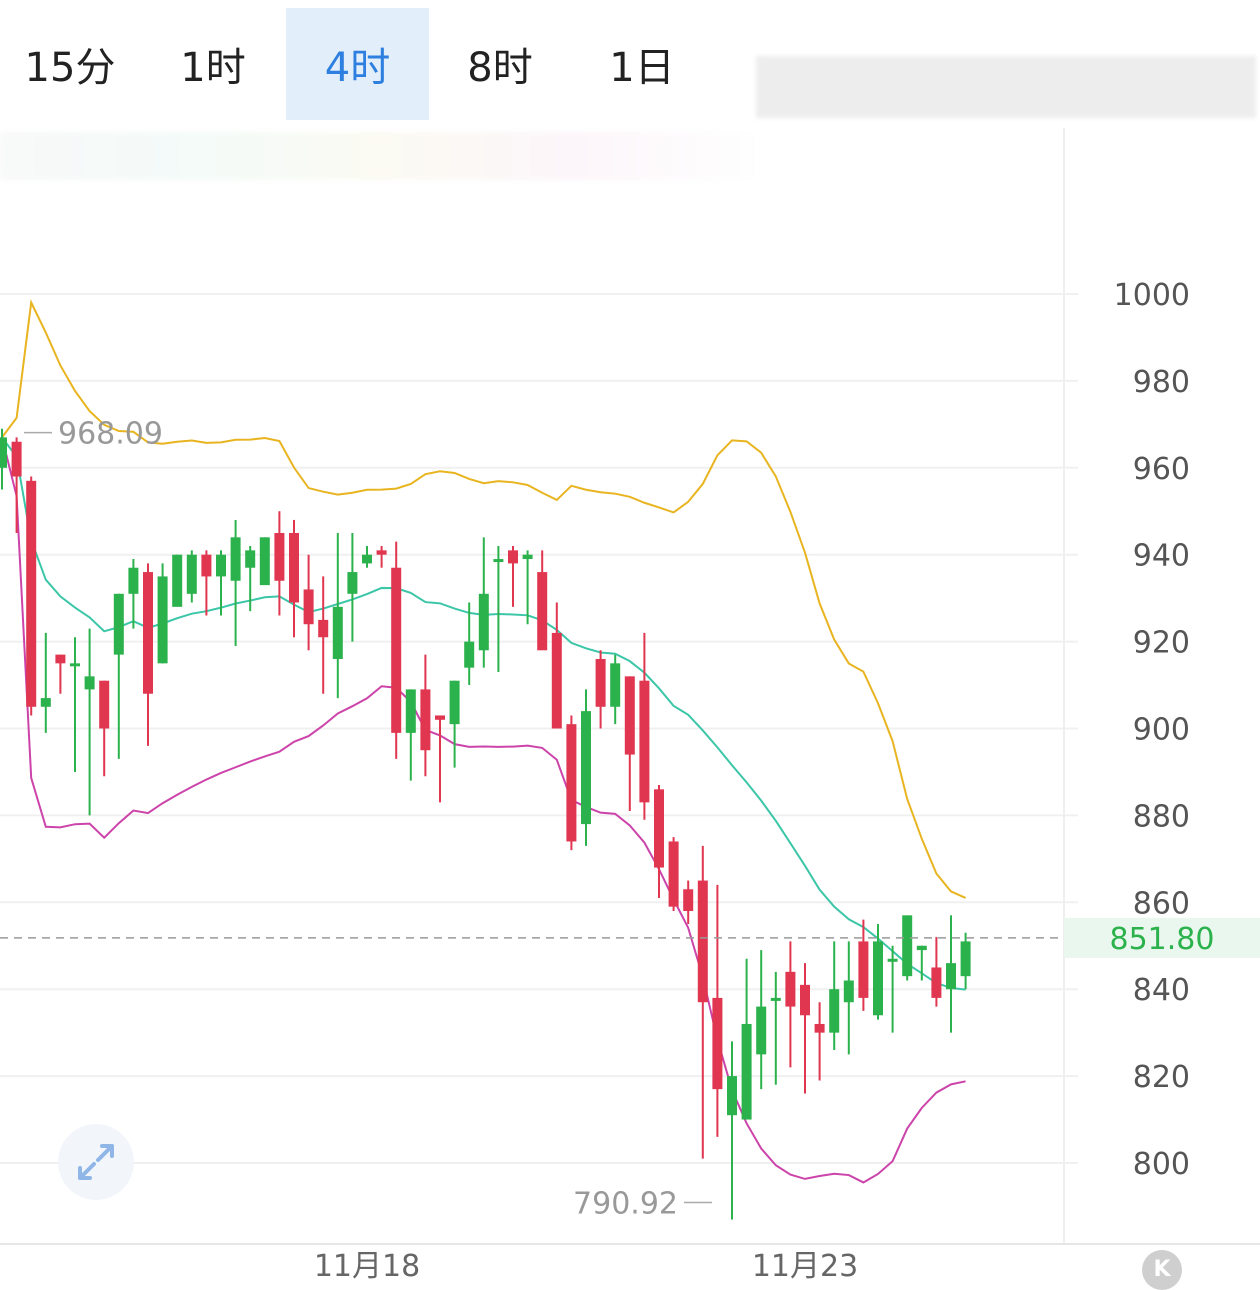 The height and width of the screenshot is (1290, 1260). I want to click on timeframe-tabbar: 15分 1时 4时 8时 1日, so click(630, 64).